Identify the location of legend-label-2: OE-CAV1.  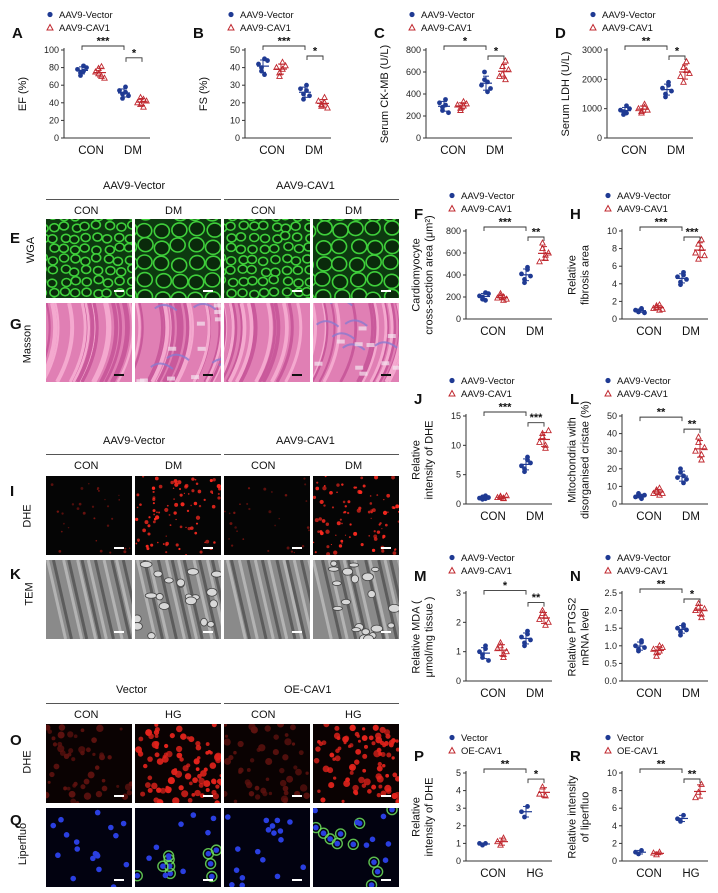
(481, 751).